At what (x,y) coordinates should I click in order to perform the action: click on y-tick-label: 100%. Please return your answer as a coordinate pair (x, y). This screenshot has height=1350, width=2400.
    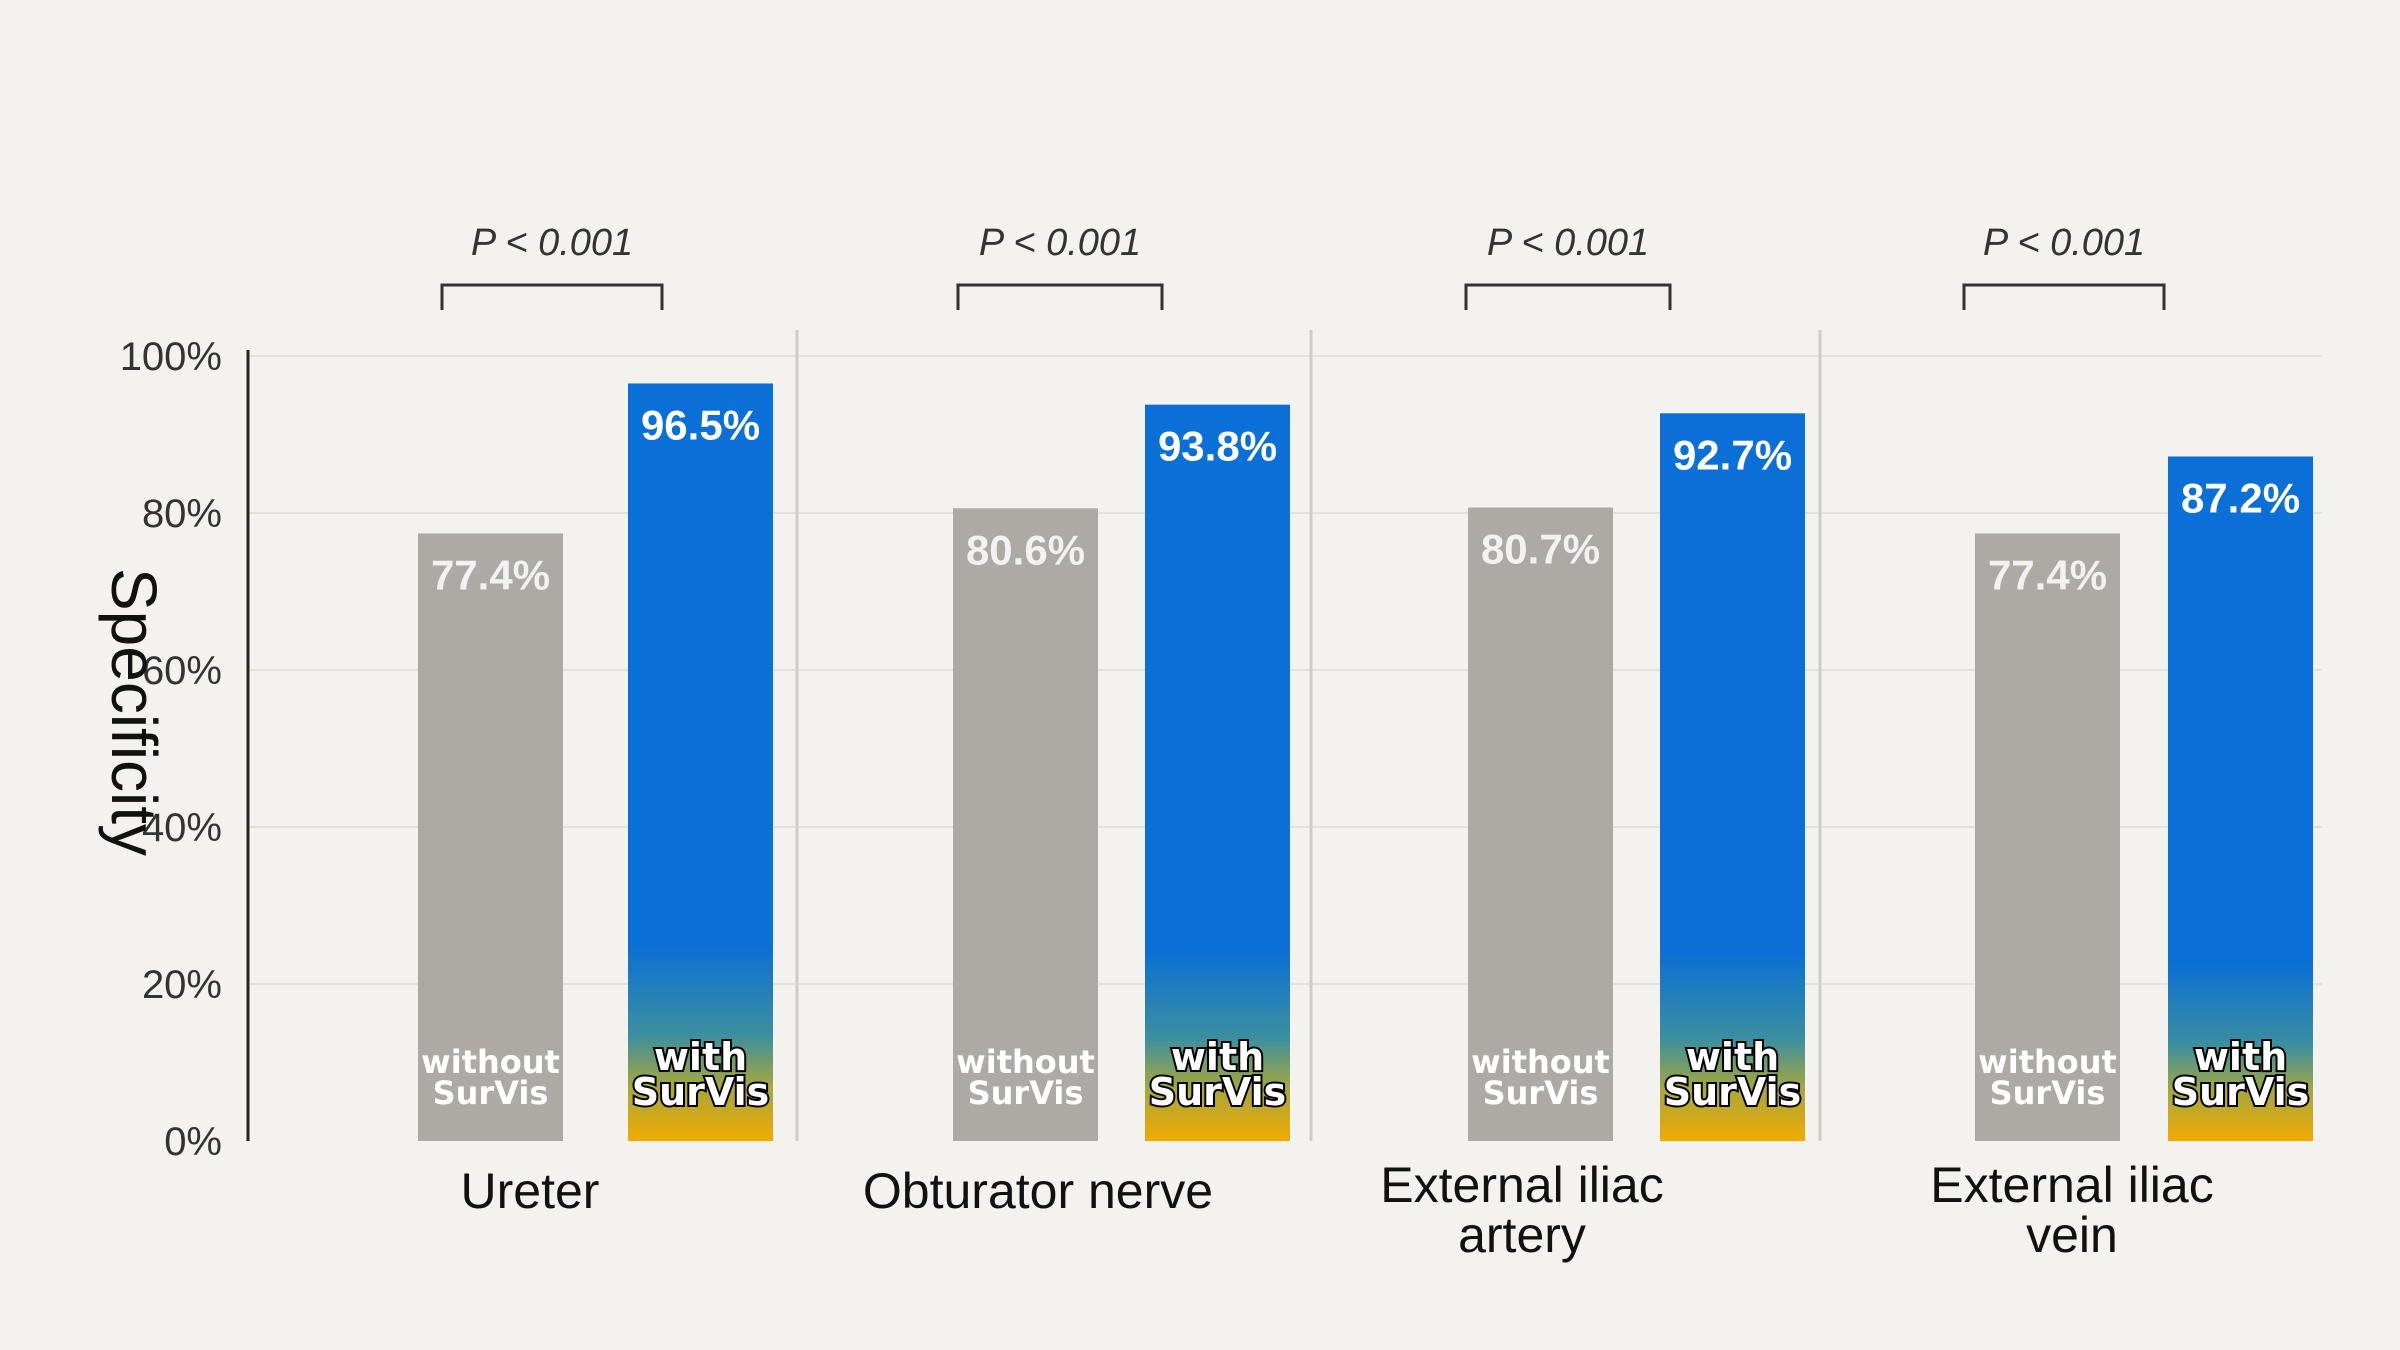
    Looking at the image, I should click on (171, 357).